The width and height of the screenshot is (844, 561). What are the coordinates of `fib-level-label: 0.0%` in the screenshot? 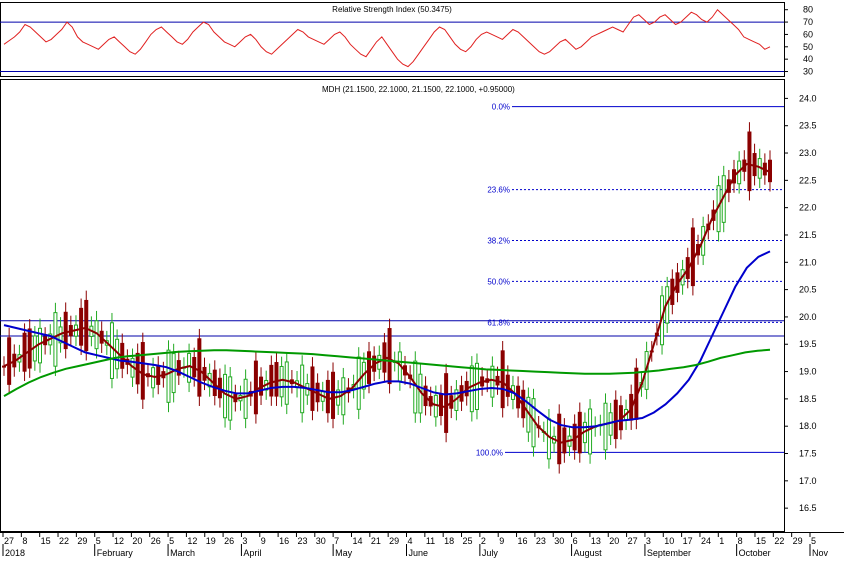 It's located at (501, 107).